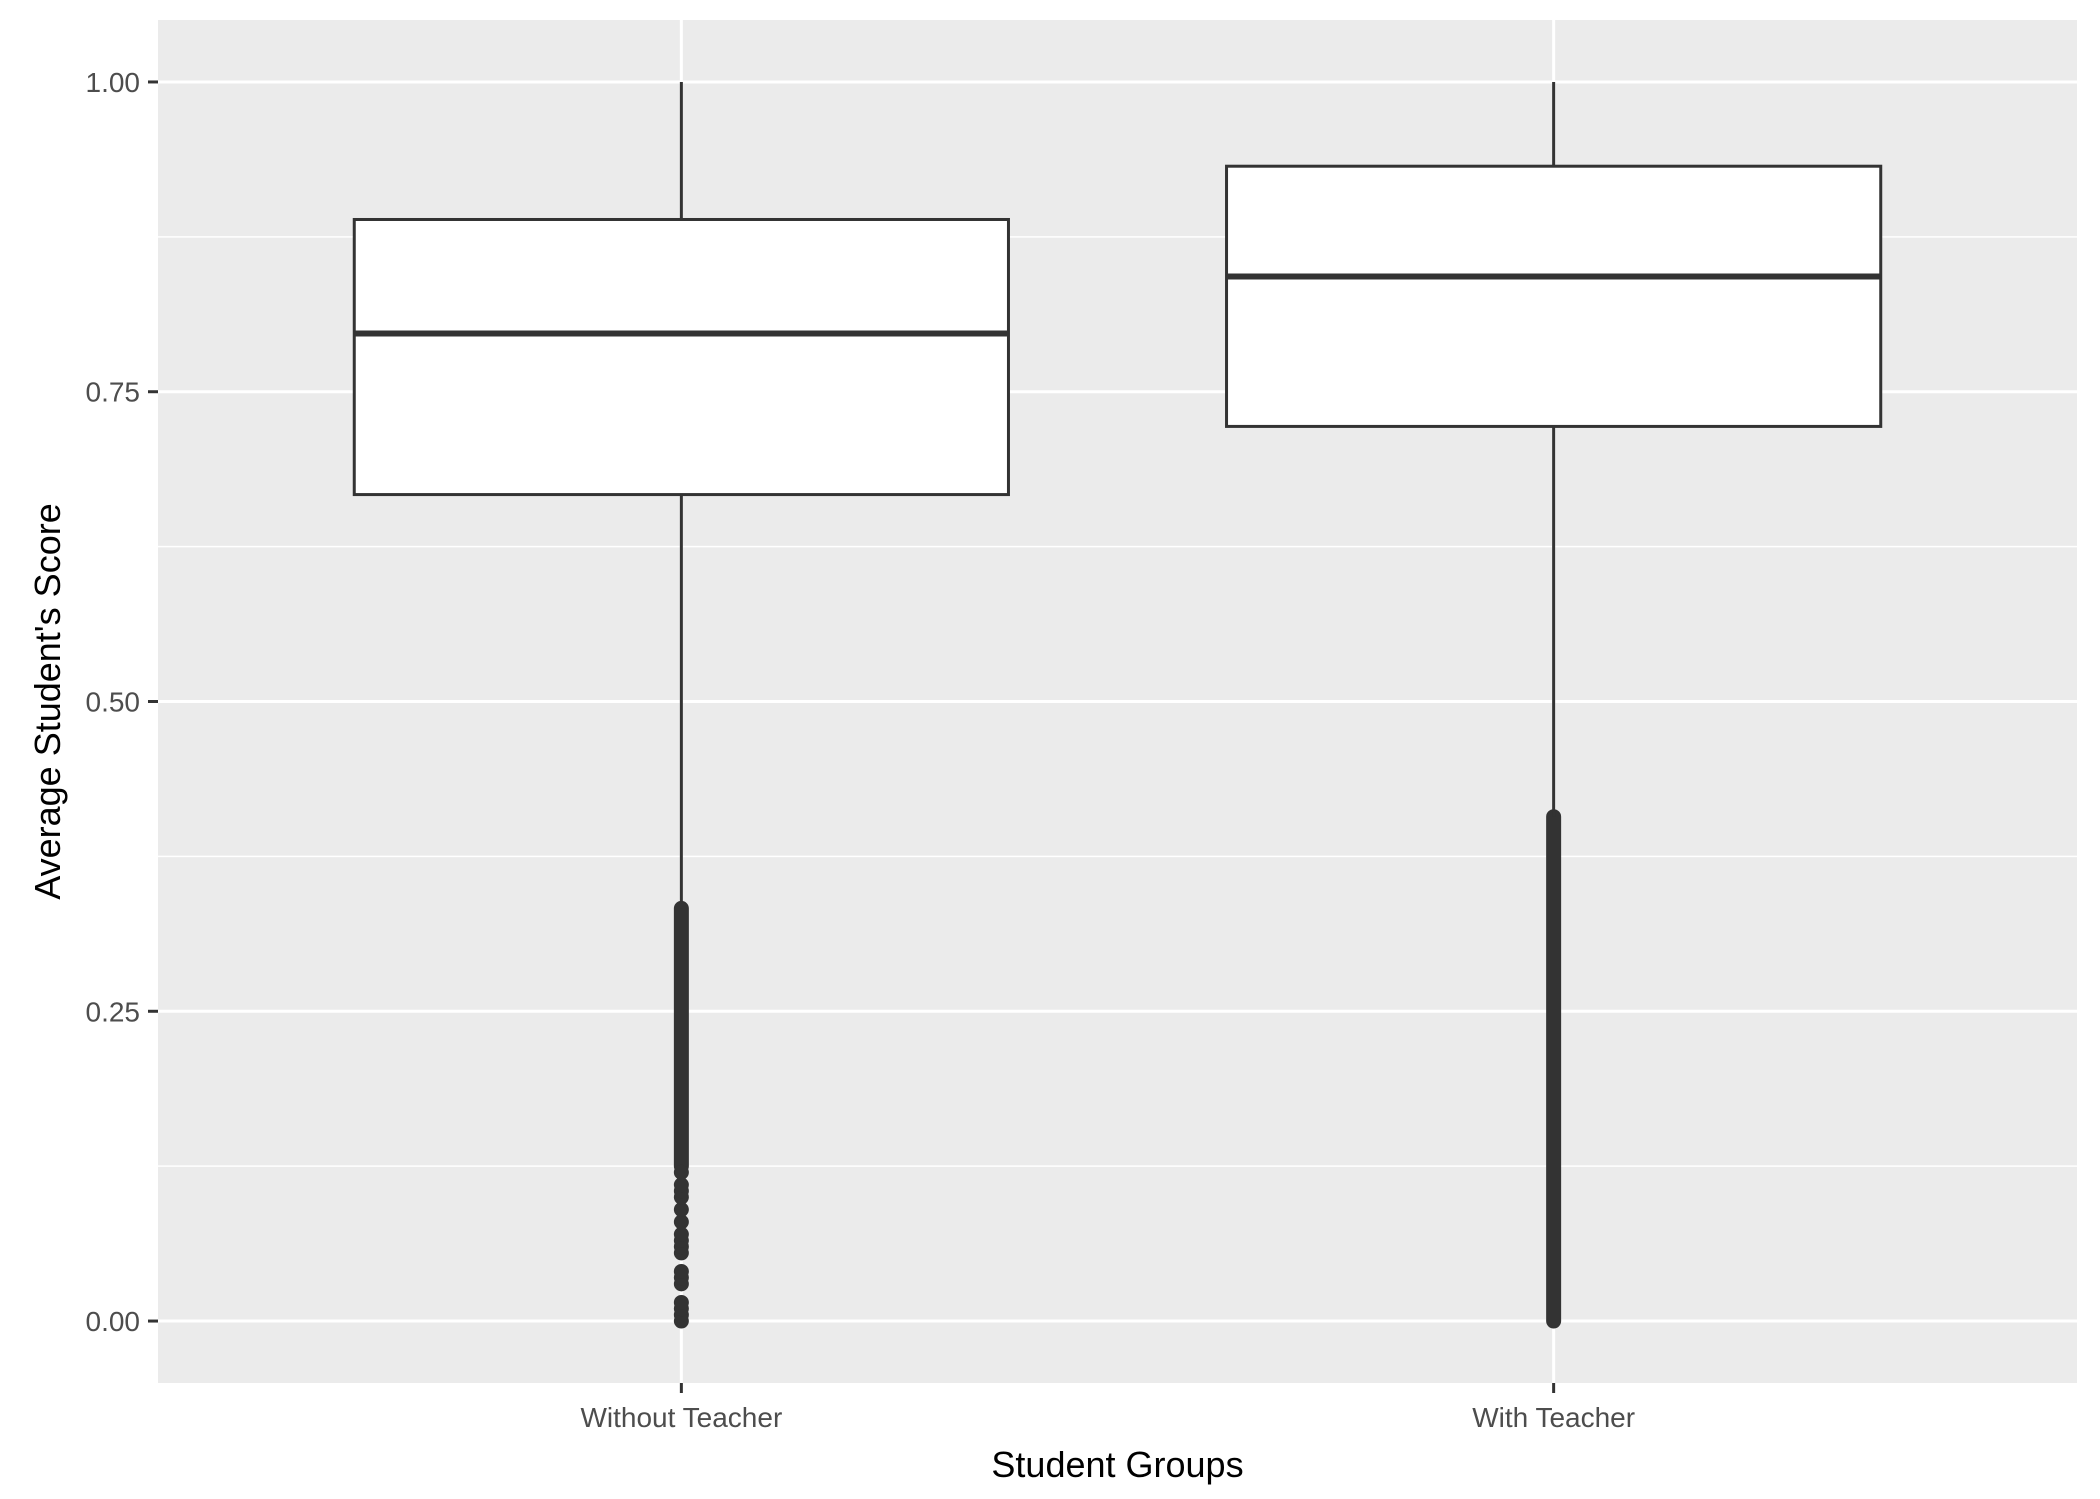  Describe the element at coordinates (113, 392) in the screenshot. I see `y-tick-label: 0.75` at that location.